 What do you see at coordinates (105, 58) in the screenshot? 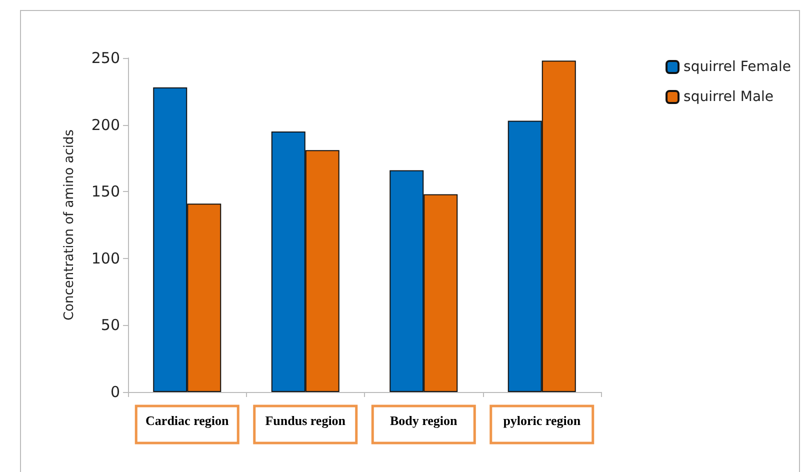
I see `y-tick-label: 250` at bounding box center [105, 58].